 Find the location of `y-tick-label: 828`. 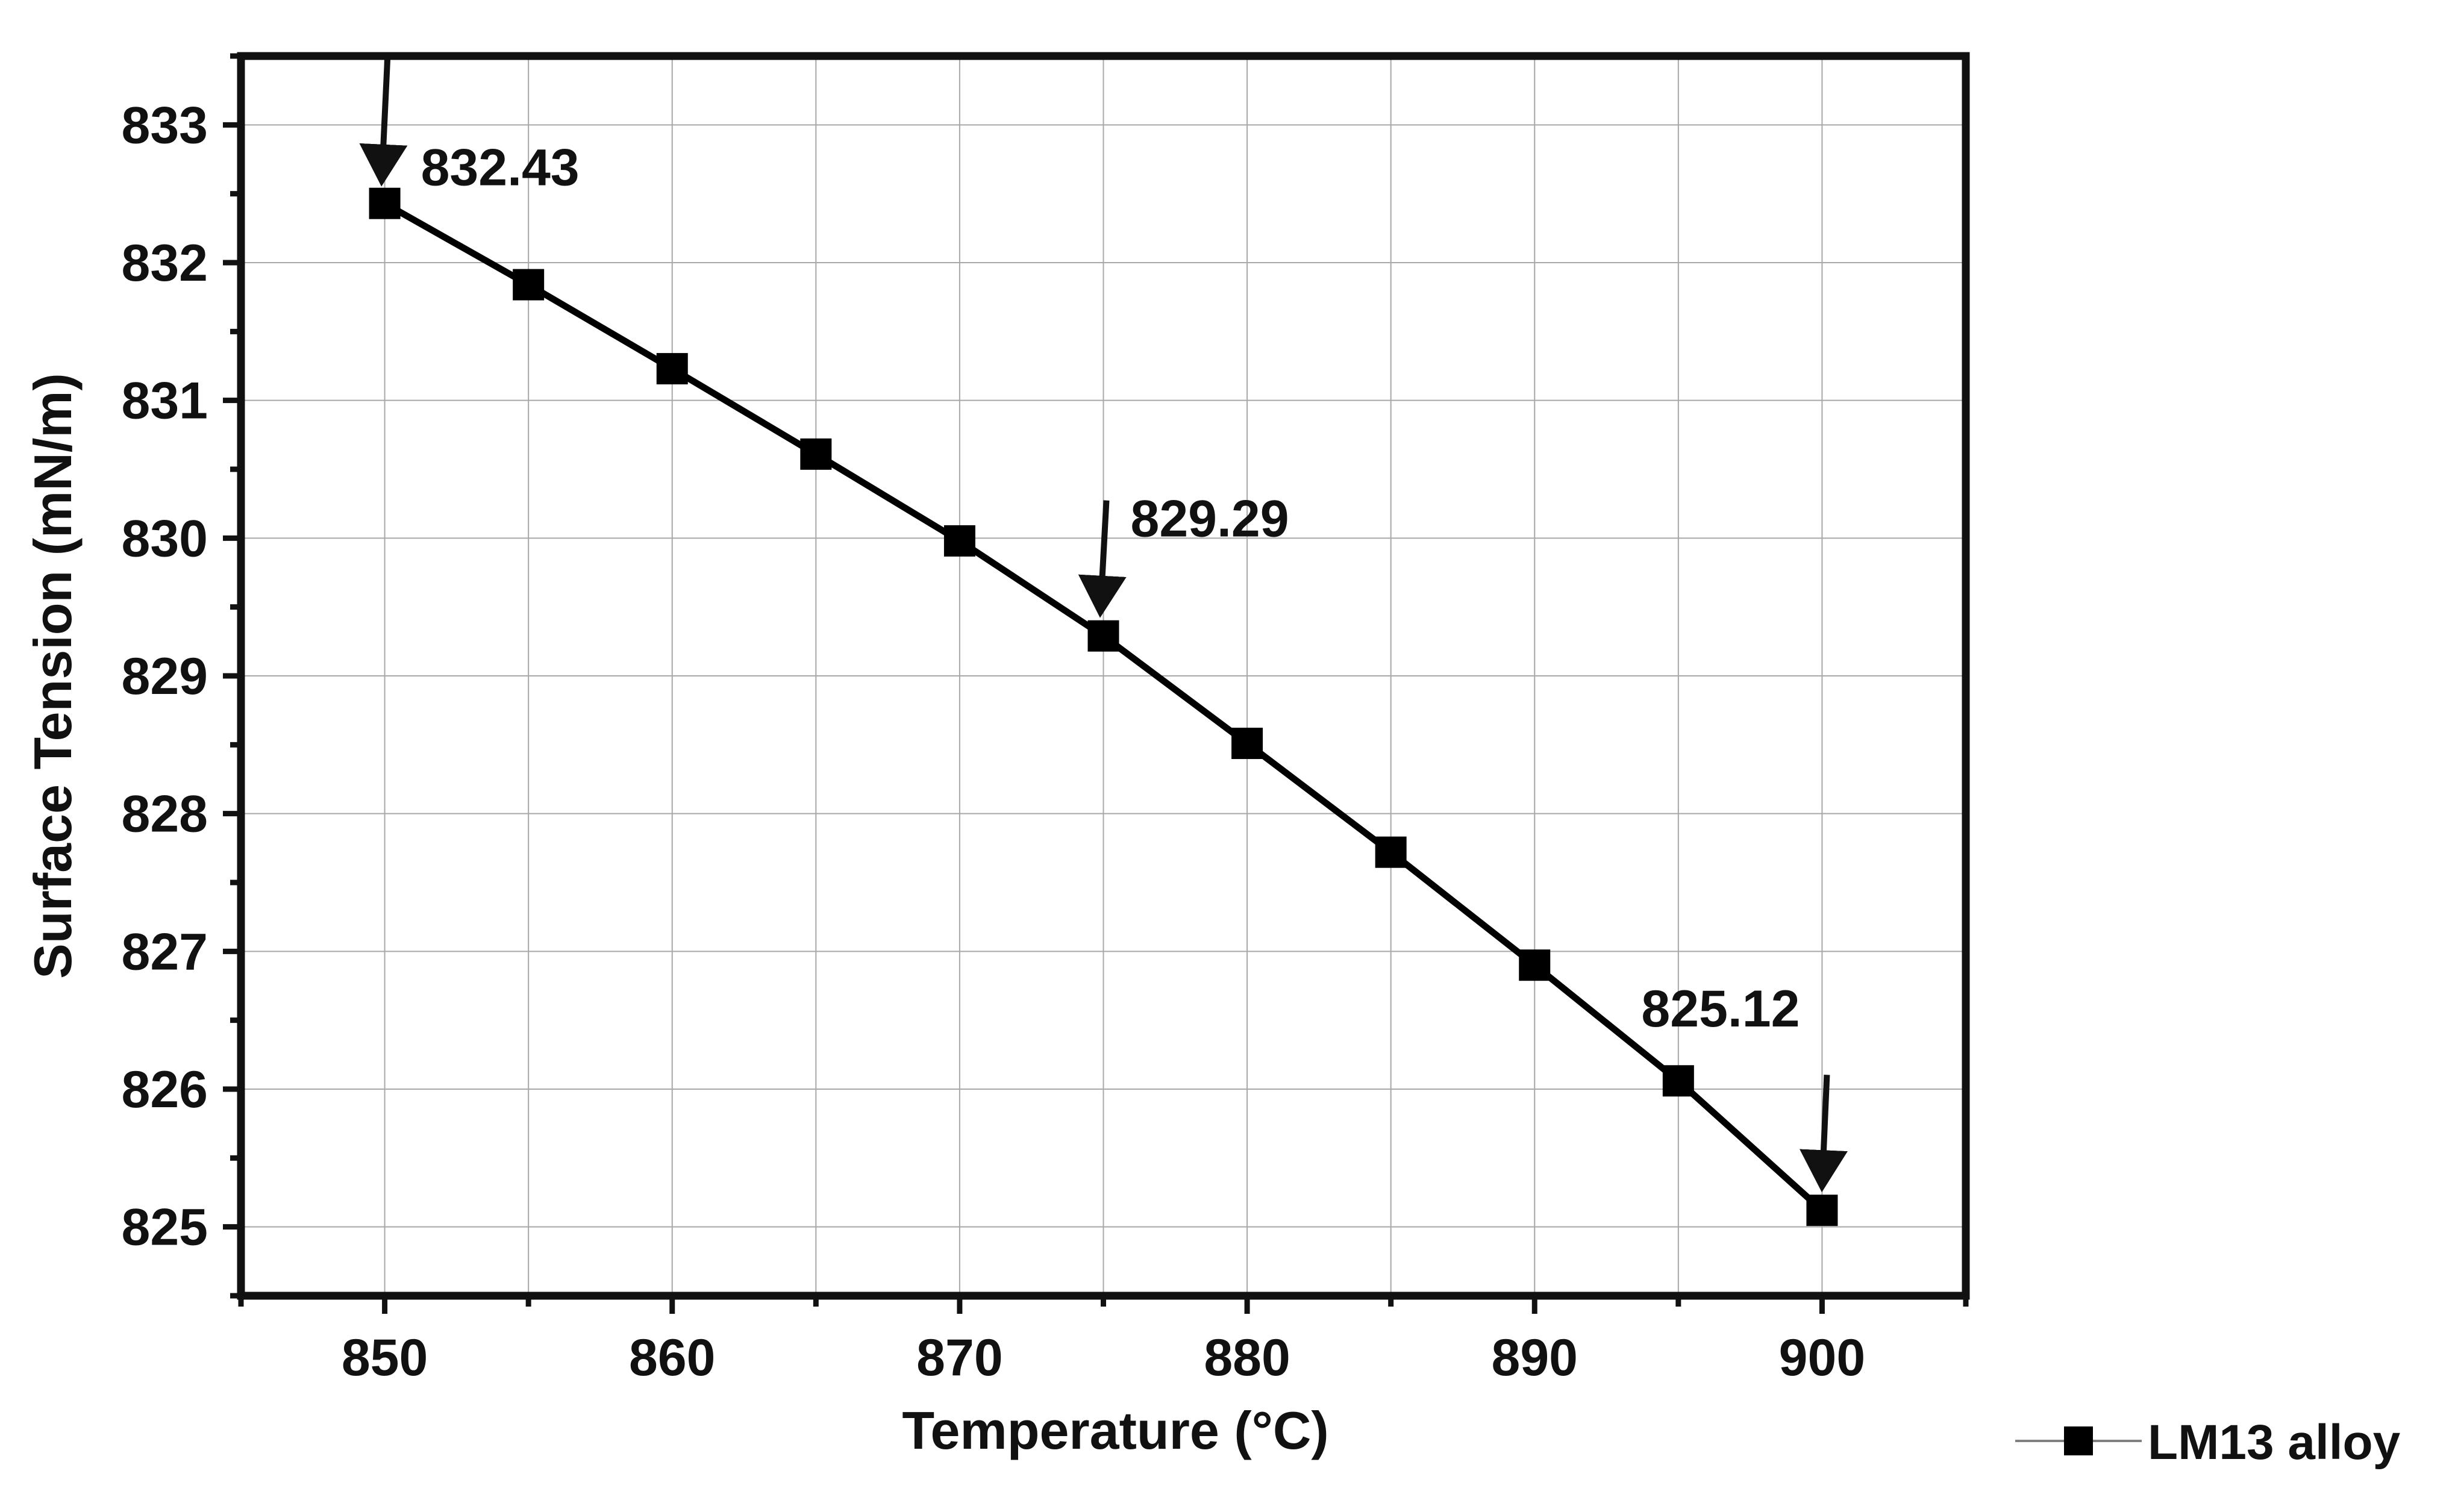

y-tick-label: 828 is located at coordinates (165, 814).